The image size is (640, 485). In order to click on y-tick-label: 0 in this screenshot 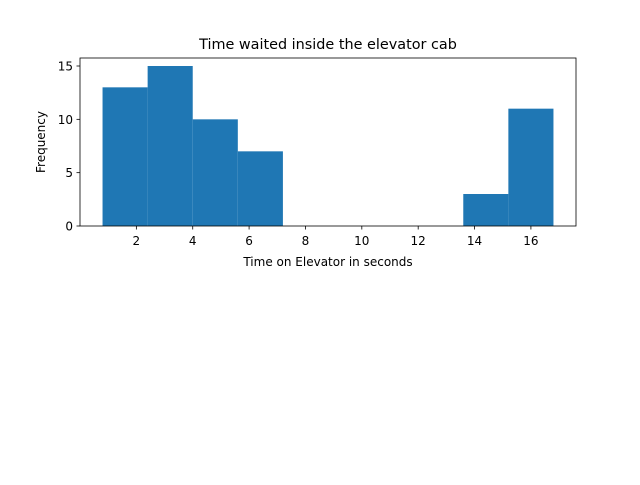, I will do `click(69, 227)`.